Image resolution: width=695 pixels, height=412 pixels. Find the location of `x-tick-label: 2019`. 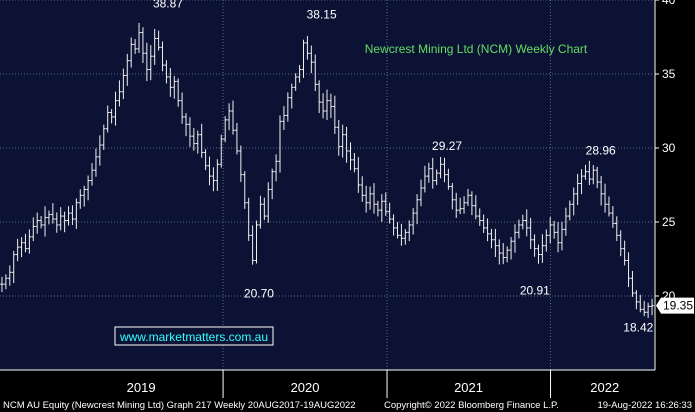

x-tick-label: 2019 is located at coordinates (141, 387).